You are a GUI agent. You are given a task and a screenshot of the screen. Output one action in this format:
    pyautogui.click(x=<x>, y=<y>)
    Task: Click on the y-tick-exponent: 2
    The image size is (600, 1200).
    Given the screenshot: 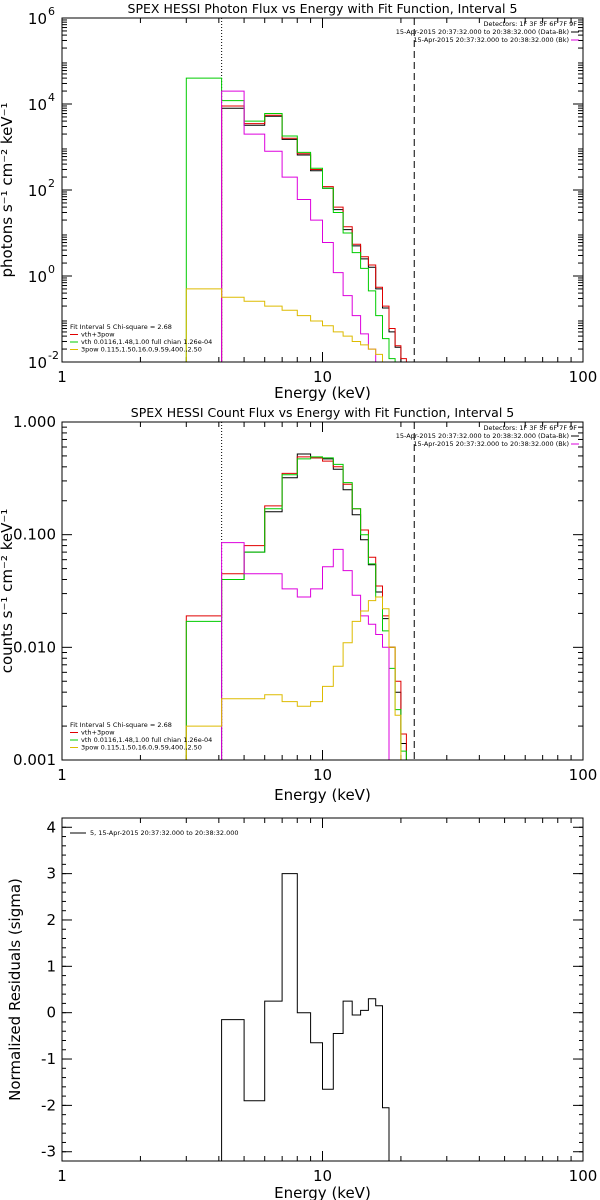 What is the action you would take?
    pyautogui.click(x=51, y=183)
    